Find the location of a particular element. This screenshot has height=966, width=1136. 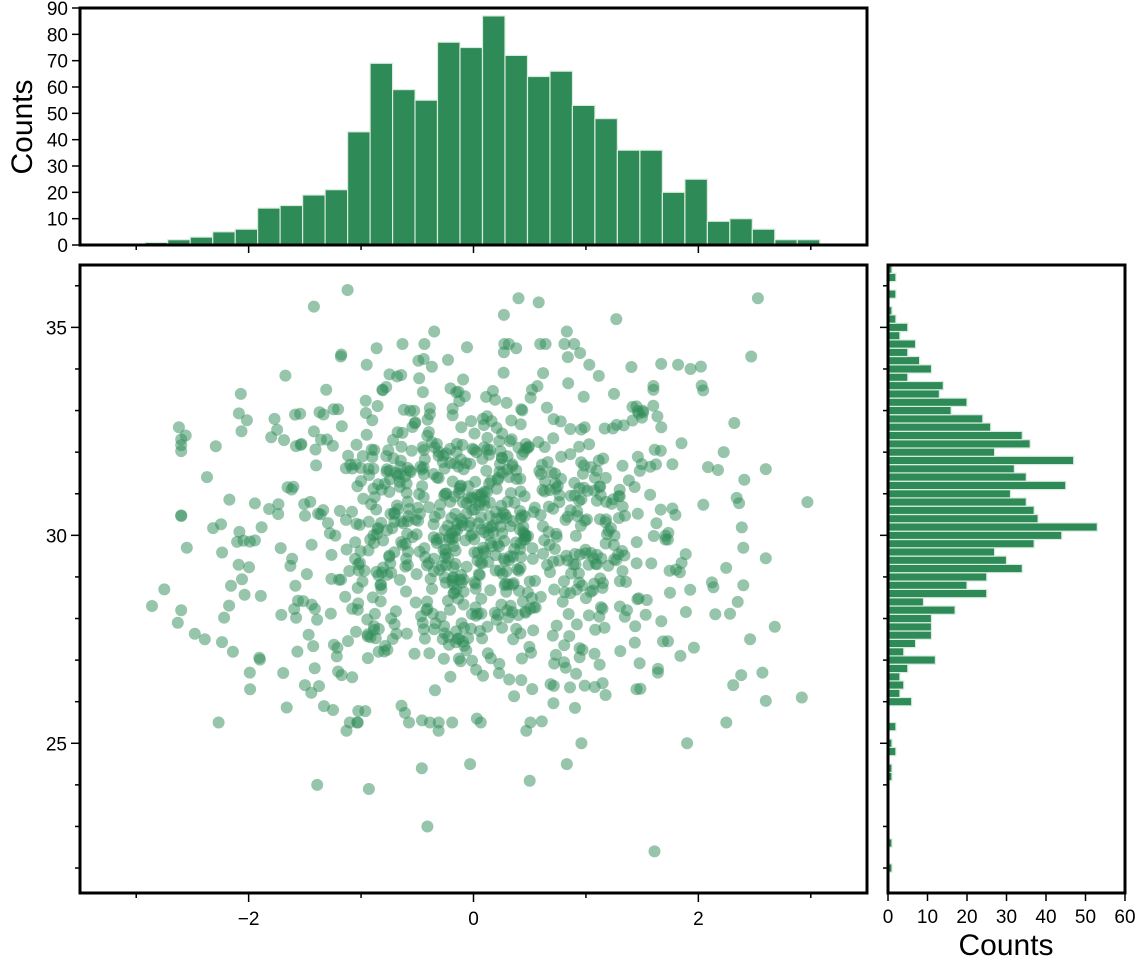

right-histogram-xlabel: Counts is located at coordinates (1005, 945).